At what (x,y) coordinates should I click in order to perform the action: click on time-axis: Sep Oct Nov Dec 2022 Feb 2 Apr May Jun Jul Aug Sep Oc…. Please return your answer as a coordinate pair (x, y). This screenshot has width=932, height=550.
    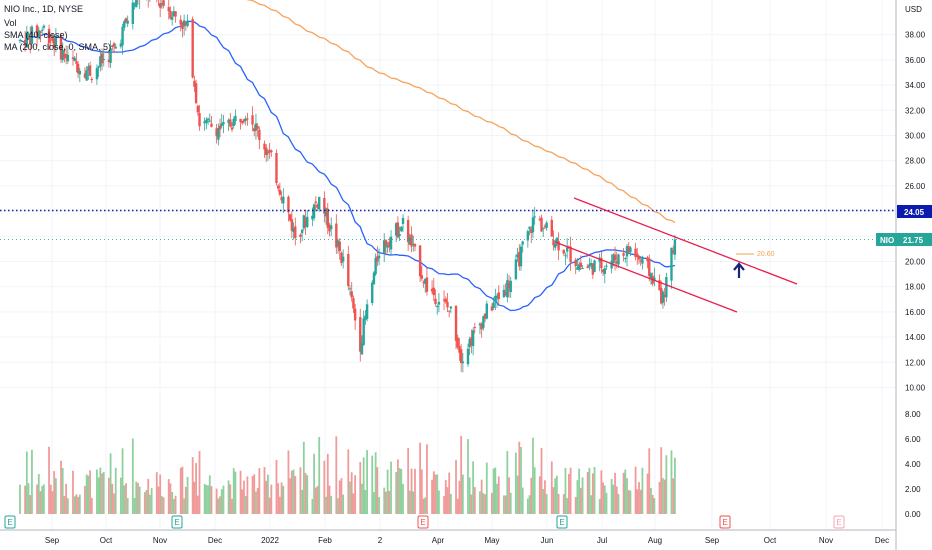
    Looking at the image, I should click on (467, 540).